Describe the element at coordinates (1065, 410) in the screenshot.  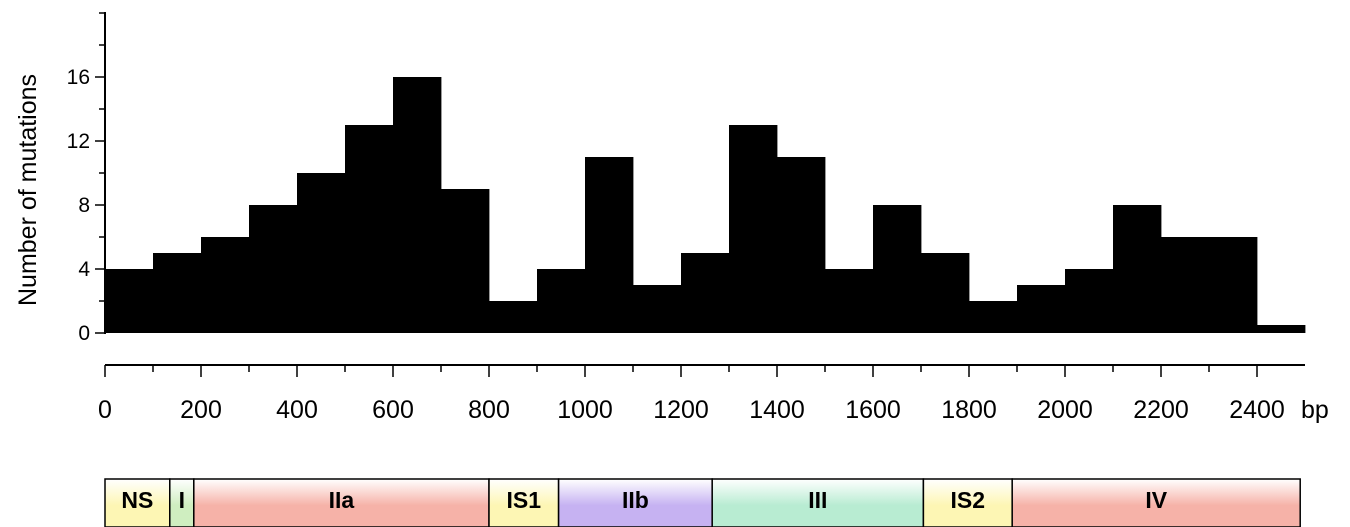
I see `x-tick-label: 2000` at that location.